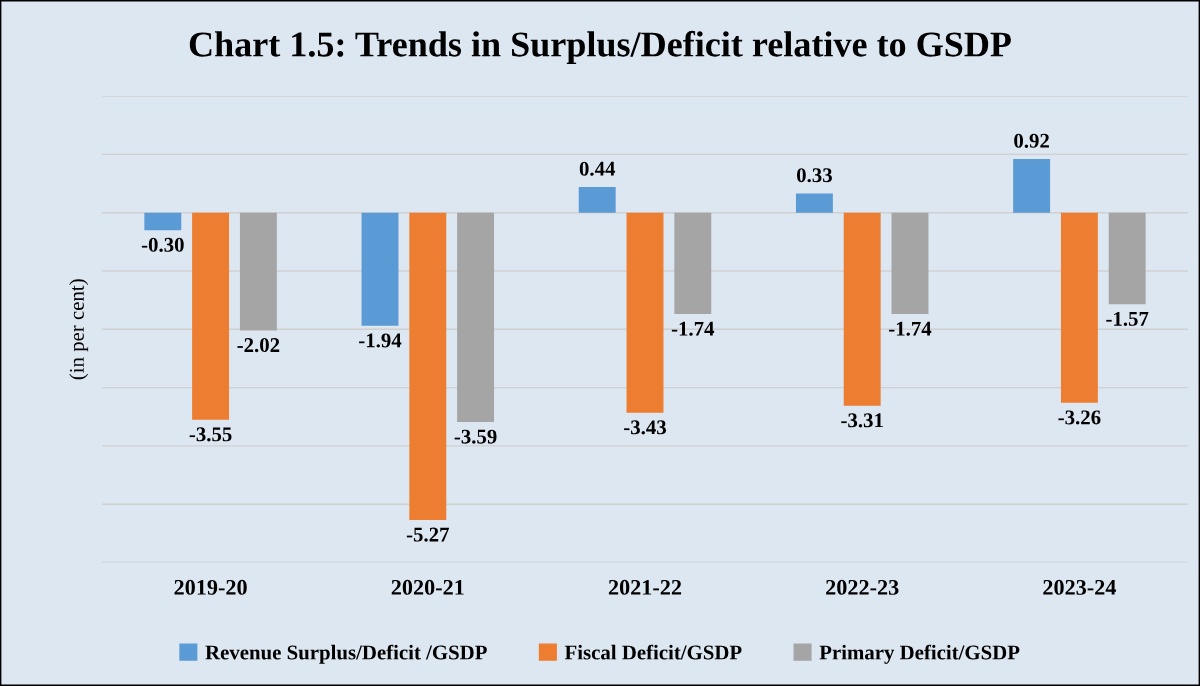 The height and width of the screenshot is (686, 1200). I want to click on data-label: -3.43, so click(645, 427).